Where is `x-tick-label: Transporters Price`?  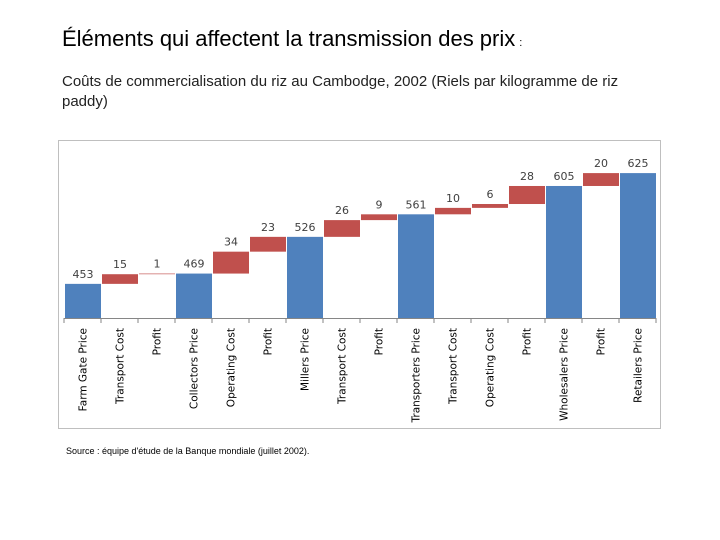 x-tick-label: Transporters Price is located at coordinates (417, 375).